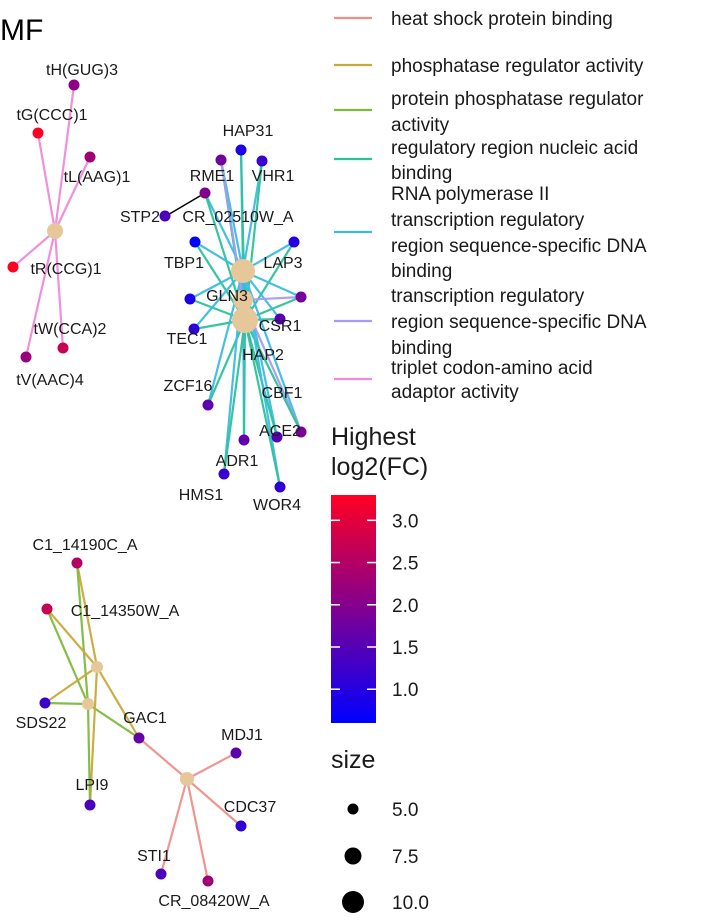 This screenshot has width=720, height=921. I want to click on gene-node-wor4, so click(280, 487).